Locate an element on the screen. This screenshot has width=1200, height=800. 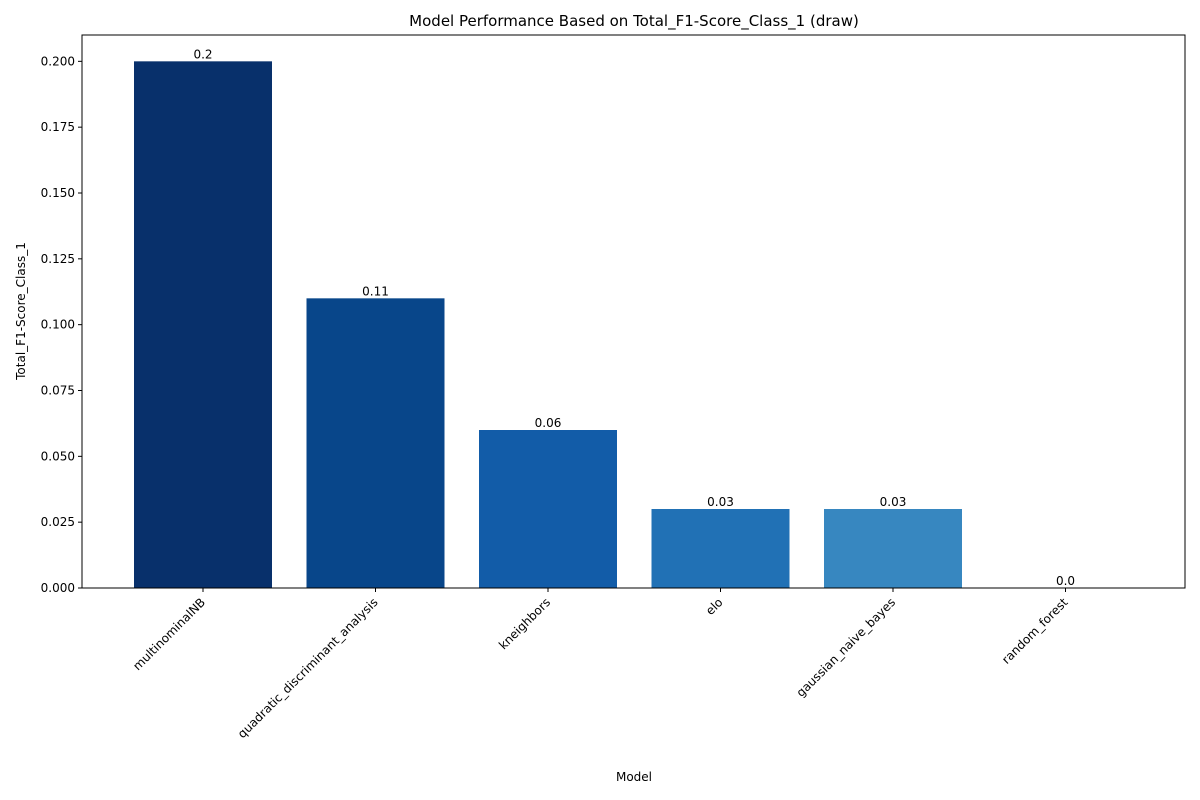
y-tick-label: 0.150 is located at coordinates (58, 193).